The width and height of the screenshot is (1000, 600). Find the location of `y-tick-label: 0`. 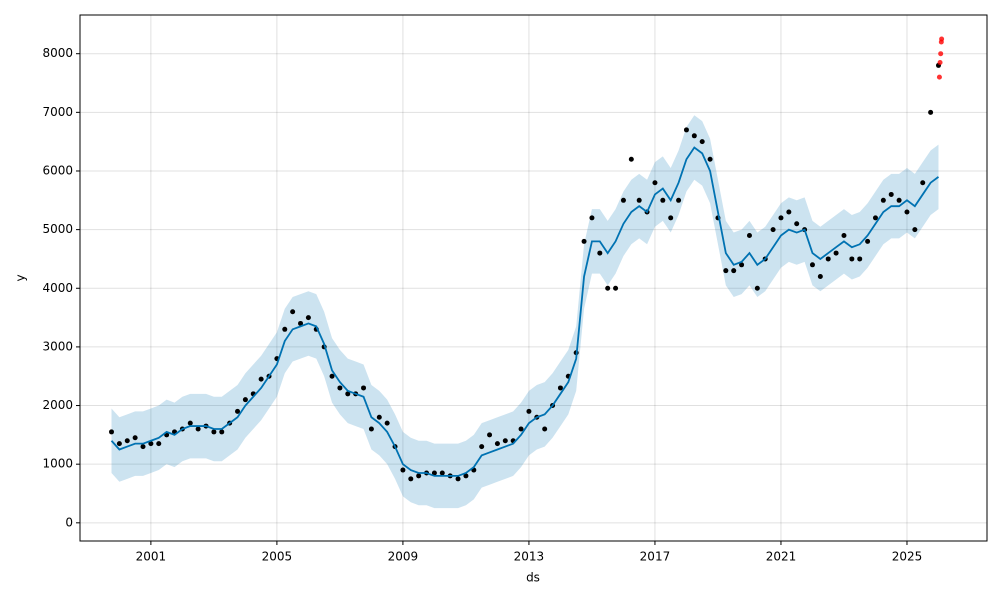

y-tick-label: 0 is located at coordinates (69, 522).